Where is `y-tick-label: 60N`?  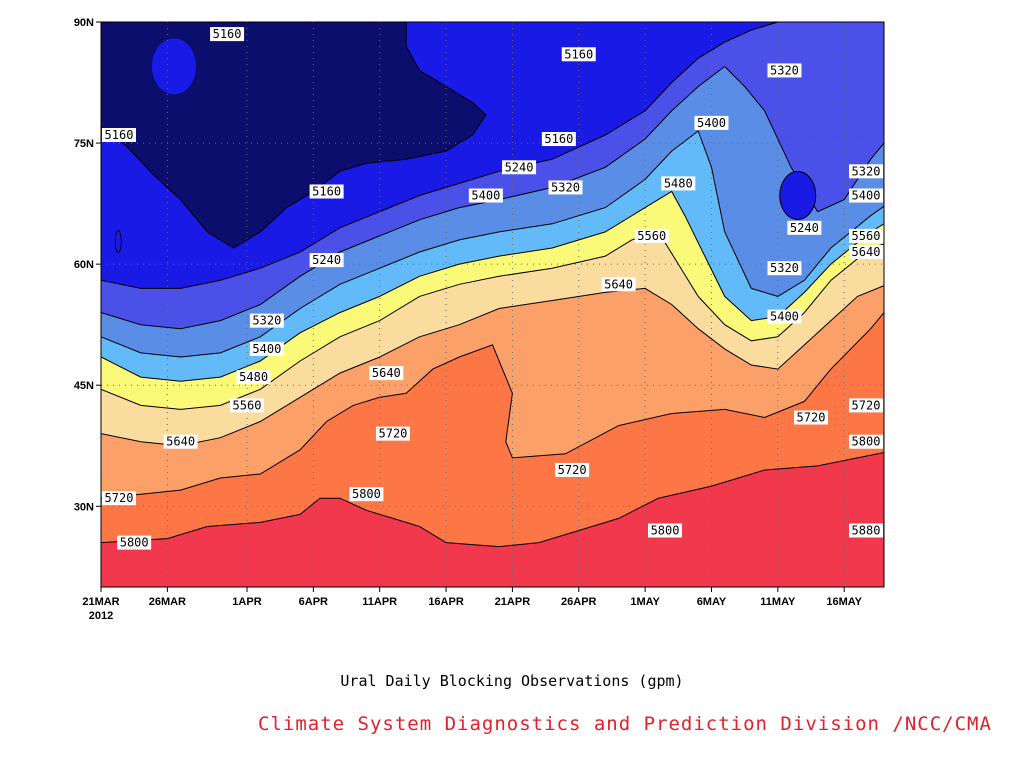 y-tick-label: 60N is located at coordinates (84, 265).